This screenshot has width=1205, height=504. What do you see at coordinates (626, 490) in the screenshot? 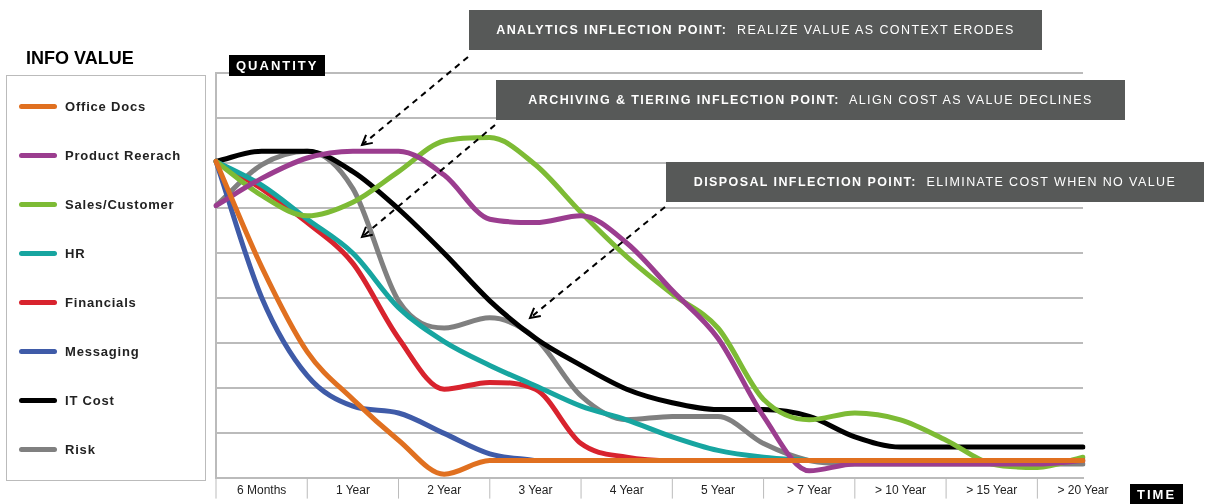
I see `x-tick-label: 4 Year` at bounding box center [626, 490].